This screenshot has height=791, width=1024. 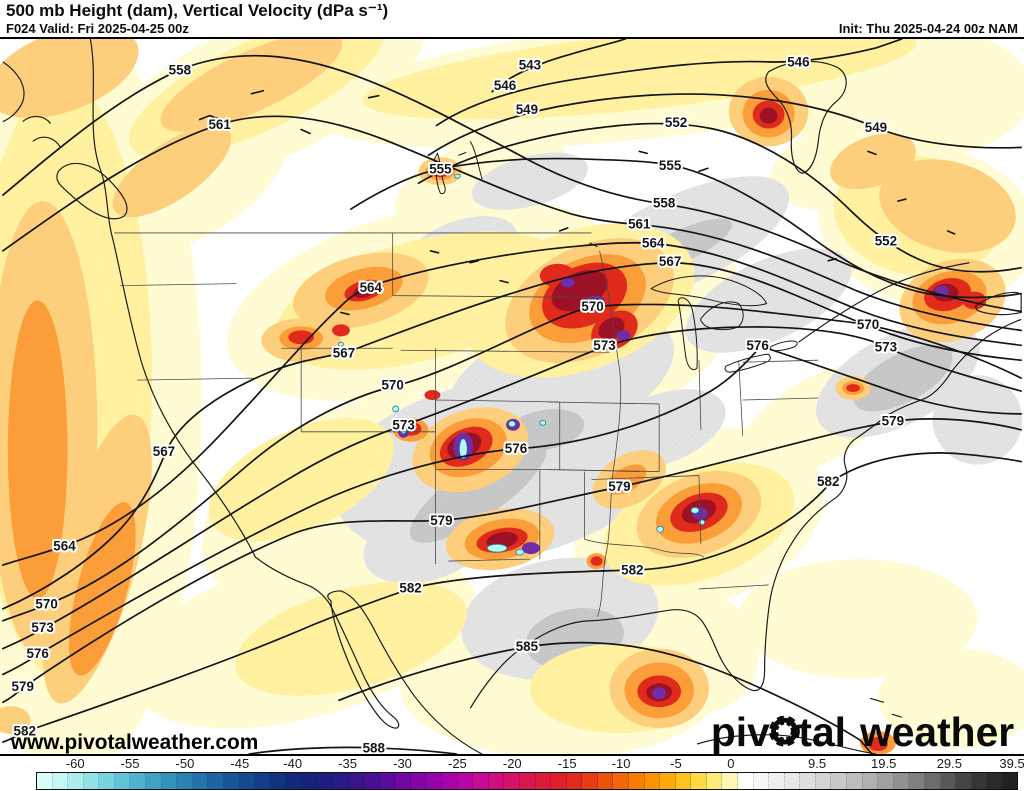 What do you see at coordinates (949, 763) in the screenshot?
I see `colorbar-tick: 29.5` at bounding box center [949, 763].